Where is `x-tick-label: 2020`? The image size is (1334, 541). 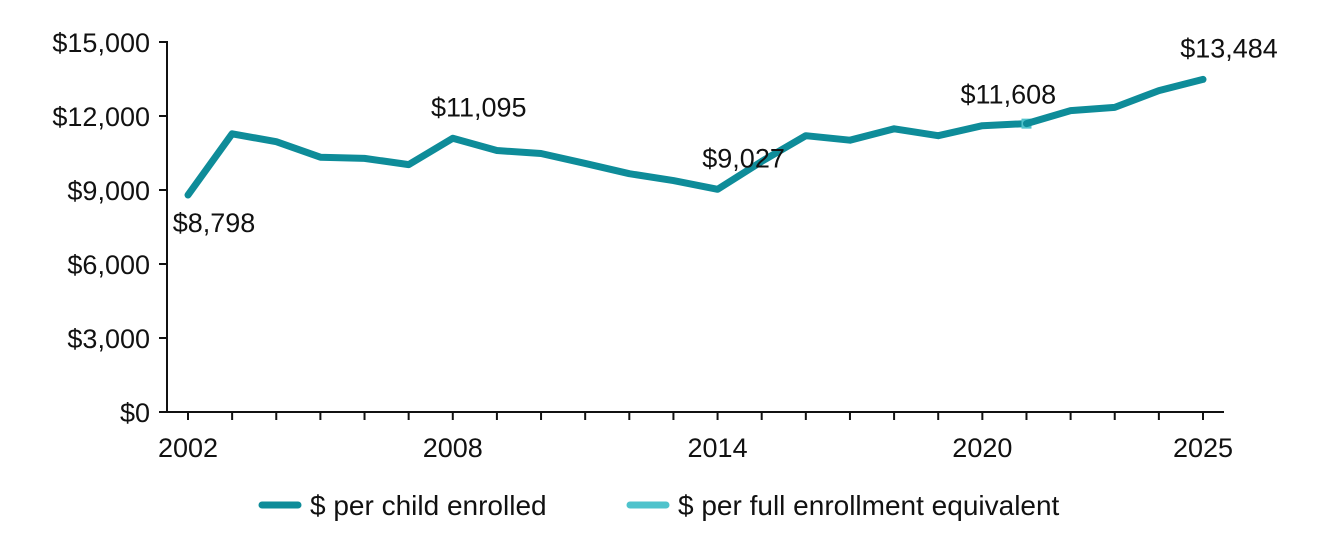
x-tick-label: 2020 is located at coordinates (982, 448).